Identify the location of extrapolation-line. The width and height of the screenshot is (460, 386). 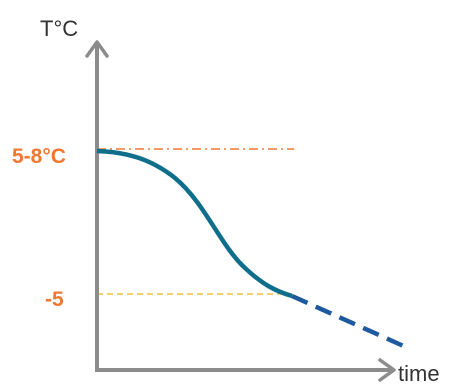
(350, 322).